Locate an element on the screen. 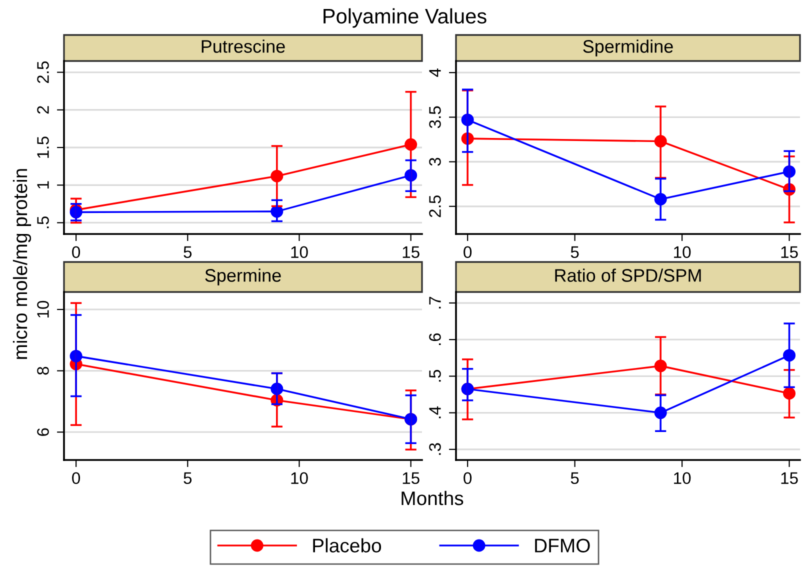  text: Polyamine Values is located at coordinates (405, 18).